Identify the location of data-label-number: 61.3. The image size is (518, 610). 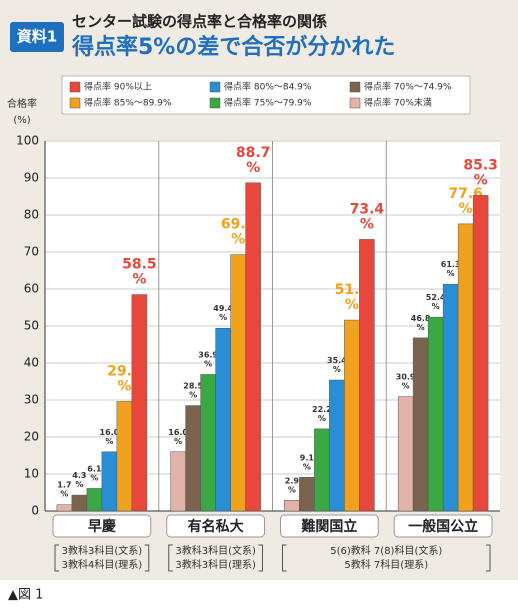
(451, 264).